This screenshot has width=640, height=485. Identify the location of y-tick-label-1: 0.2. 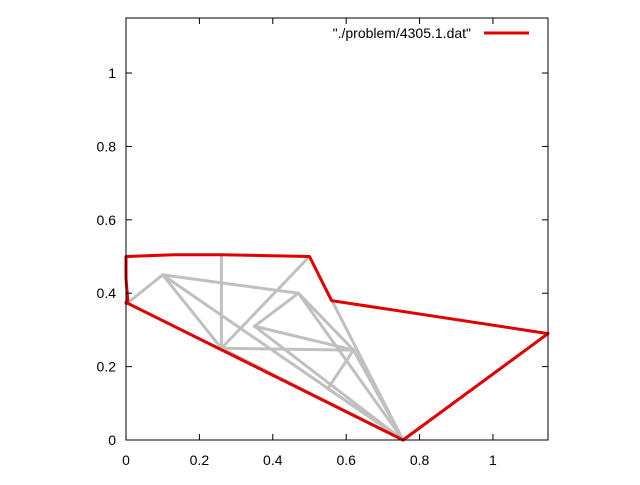
(107, 367).